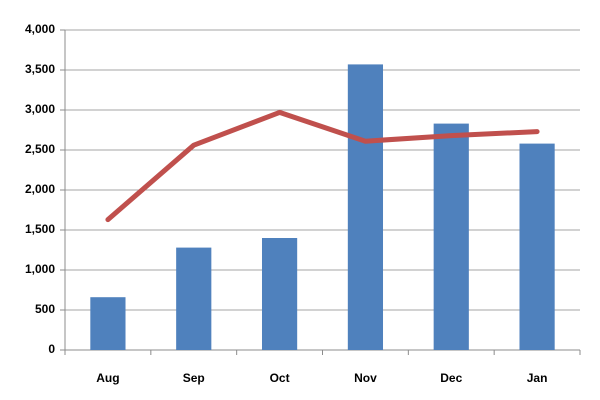 This screenshot has height=400, width=600. Describe the element at coordinates (537, 378) in the screenshot. I see `x-tick-label: Jan` at that location.